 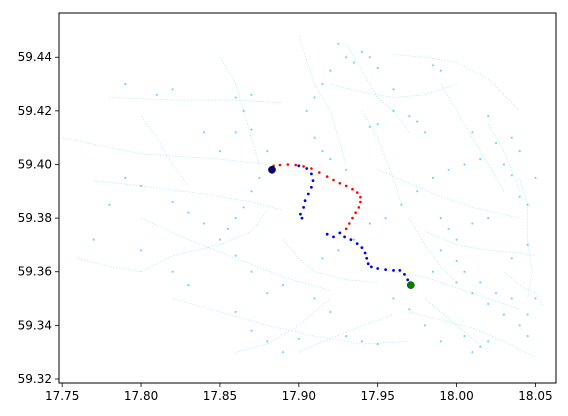 I want to click on y-tick-label: 59.40, so click(x=35, y=164).